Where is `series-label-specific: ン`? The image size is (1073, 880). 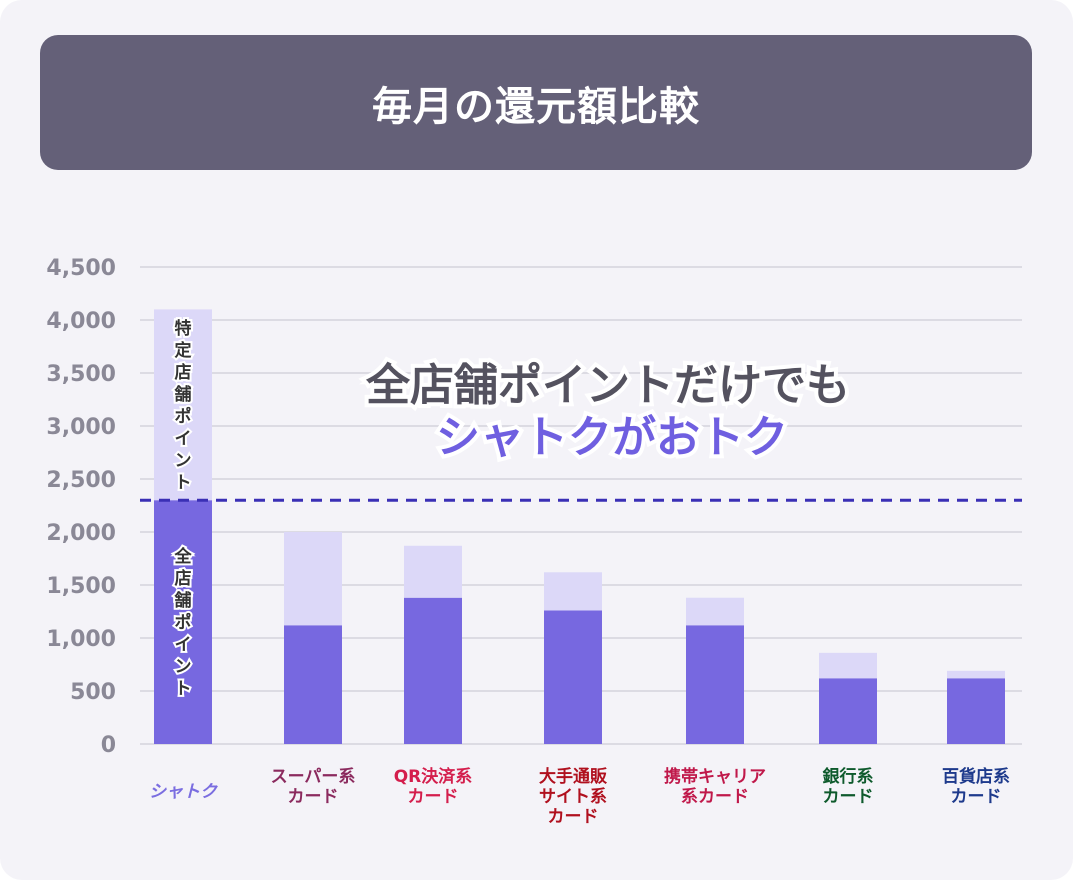 series-label-specific: ン is located at coordinates (183, 461).